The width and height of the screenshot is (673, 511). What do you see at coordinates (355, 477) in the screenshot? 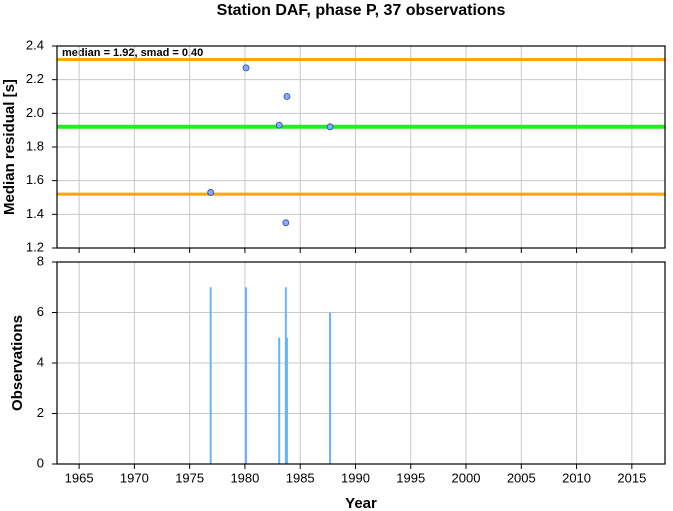
I see `x-tick-label: 1990` at bounding box center [355, 477].